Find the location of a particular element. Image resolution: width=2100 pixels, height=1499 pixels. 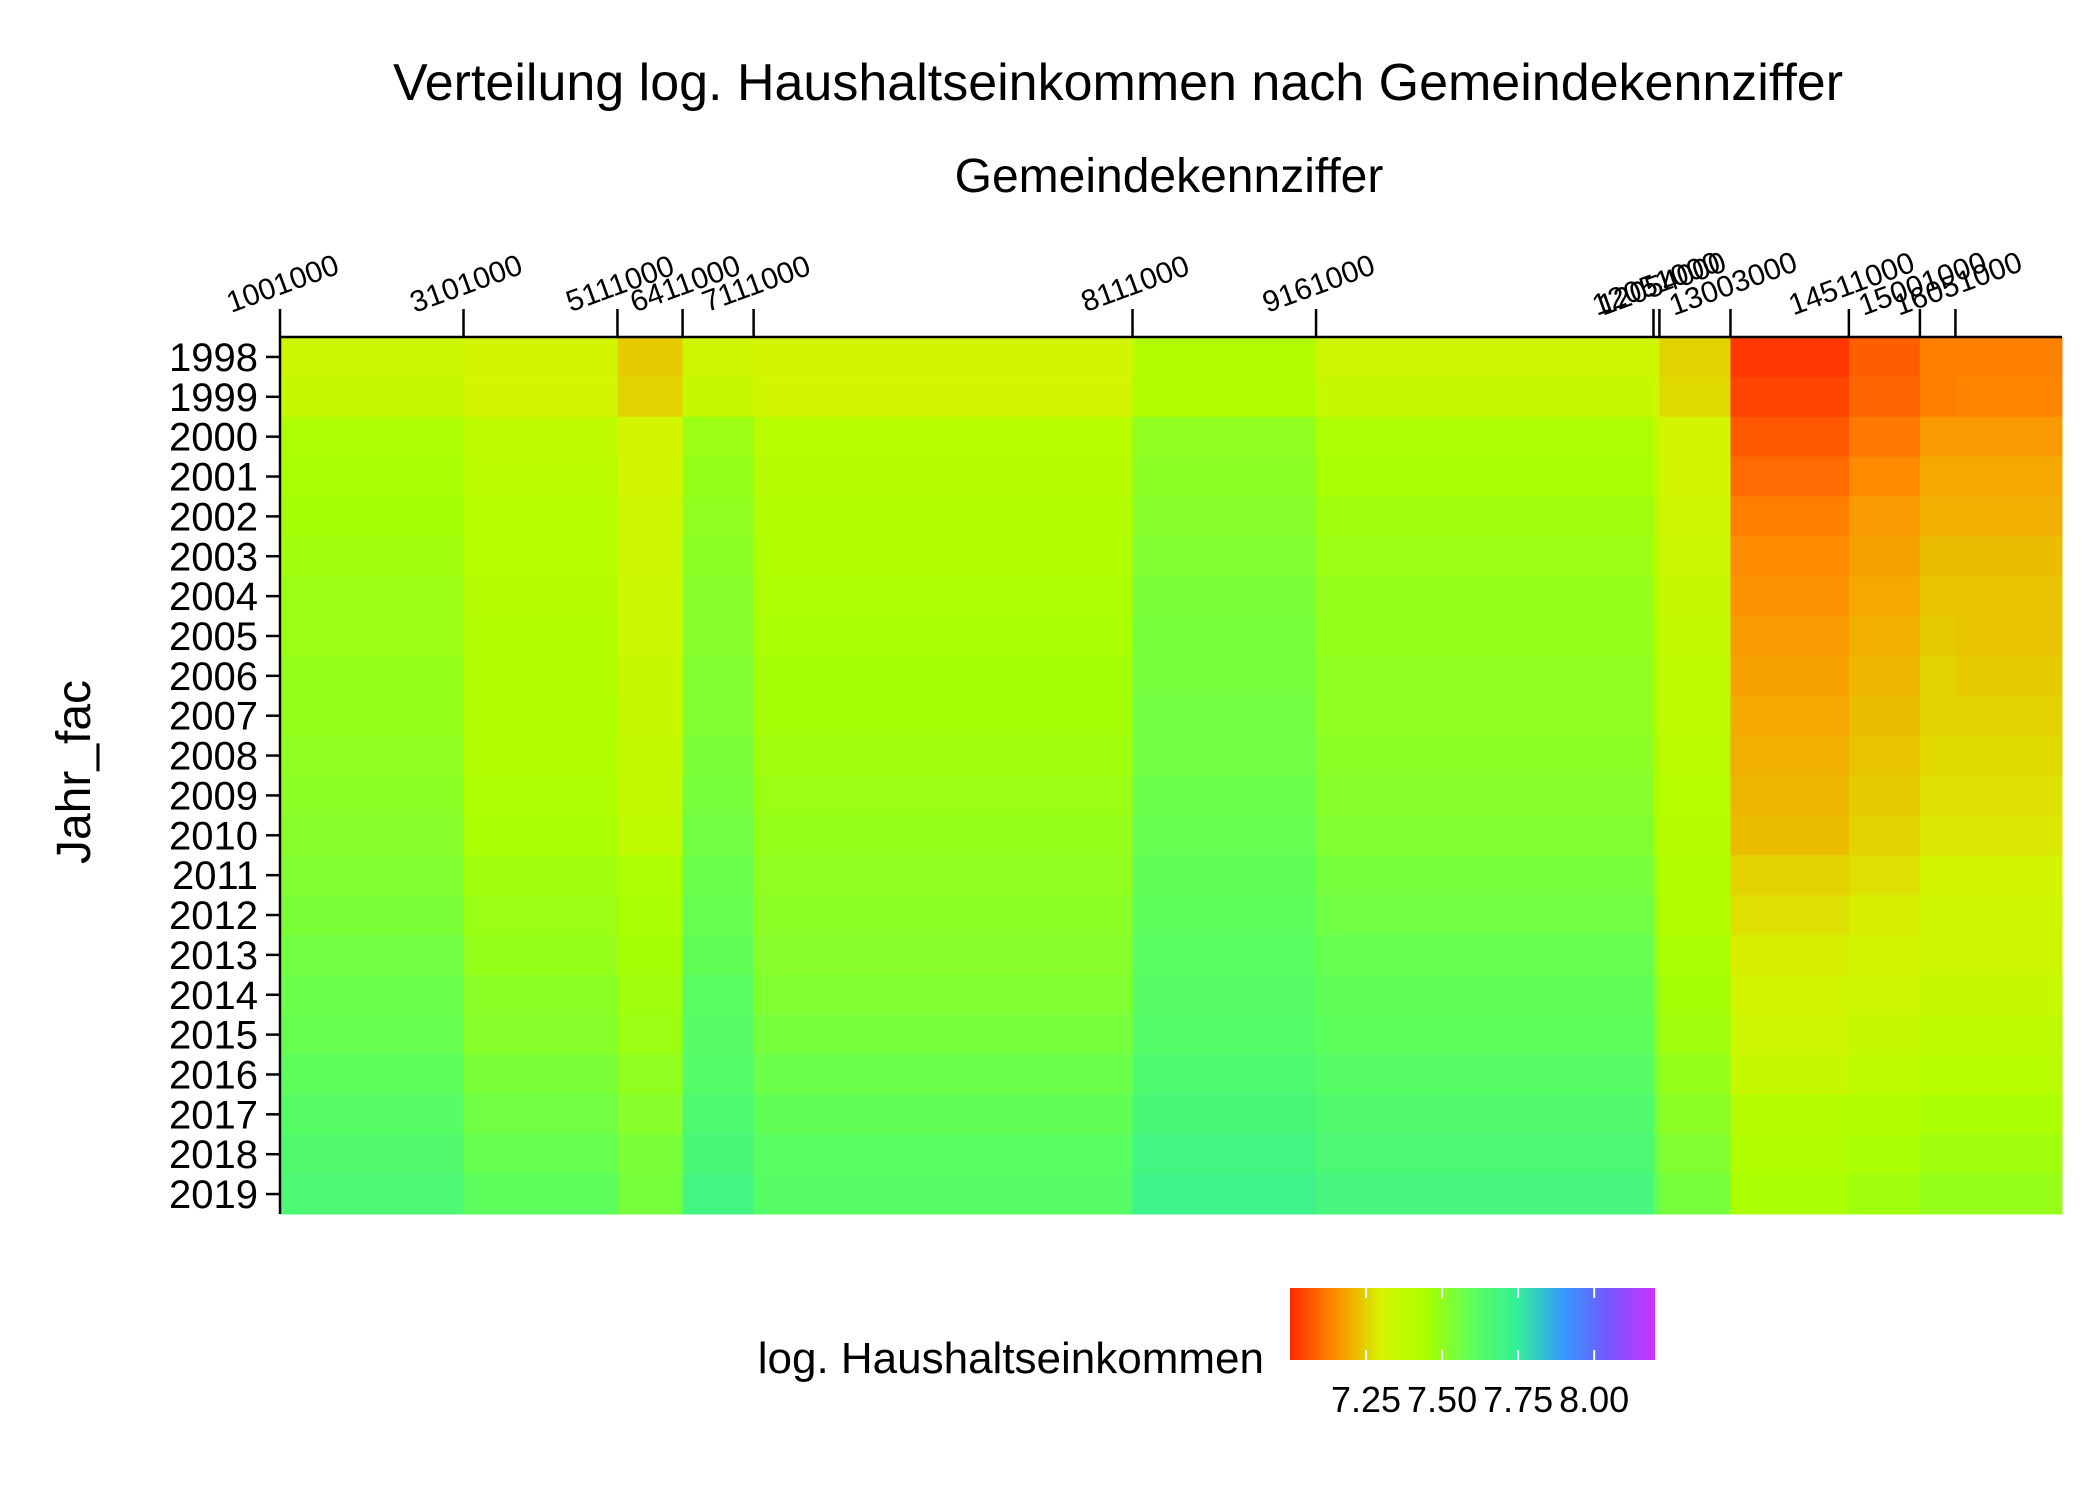

colorbar-tick-label: 7.75 is located at coordinates (1518, 1399).